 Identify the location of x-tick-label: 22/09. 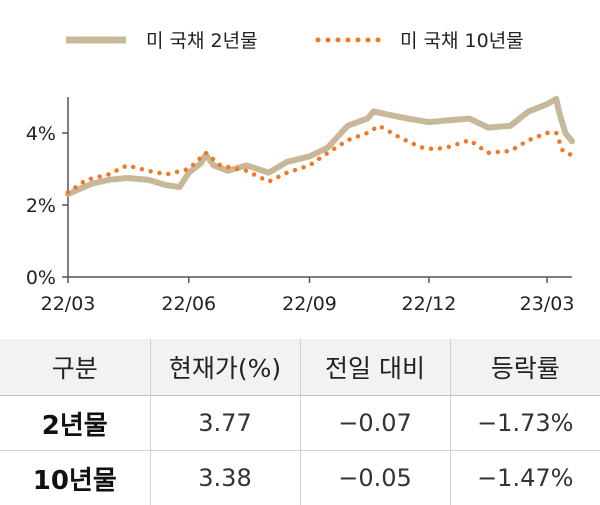
(309, 304).